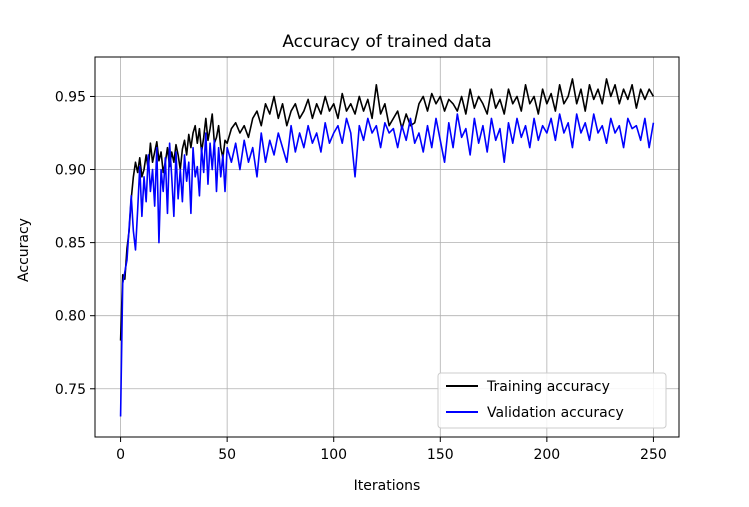 This screenshot has width=749, height=507. I want to click on x-axis-label: Iterations, so click(387, 486).